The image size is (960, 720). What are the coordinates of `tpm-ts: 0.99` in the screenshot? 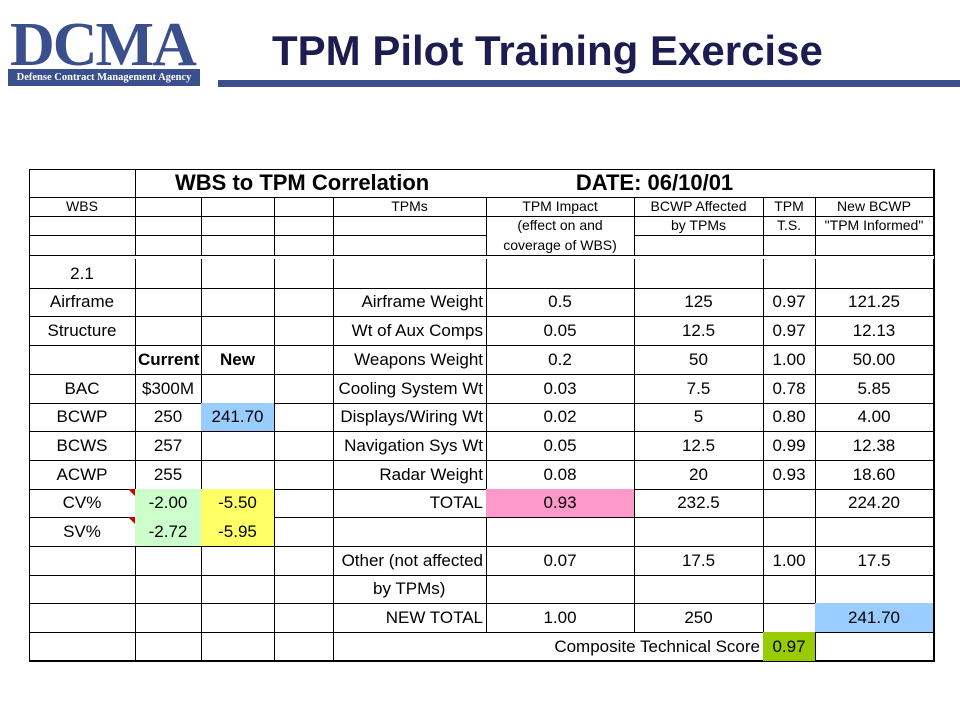 It's located at (789, 446).